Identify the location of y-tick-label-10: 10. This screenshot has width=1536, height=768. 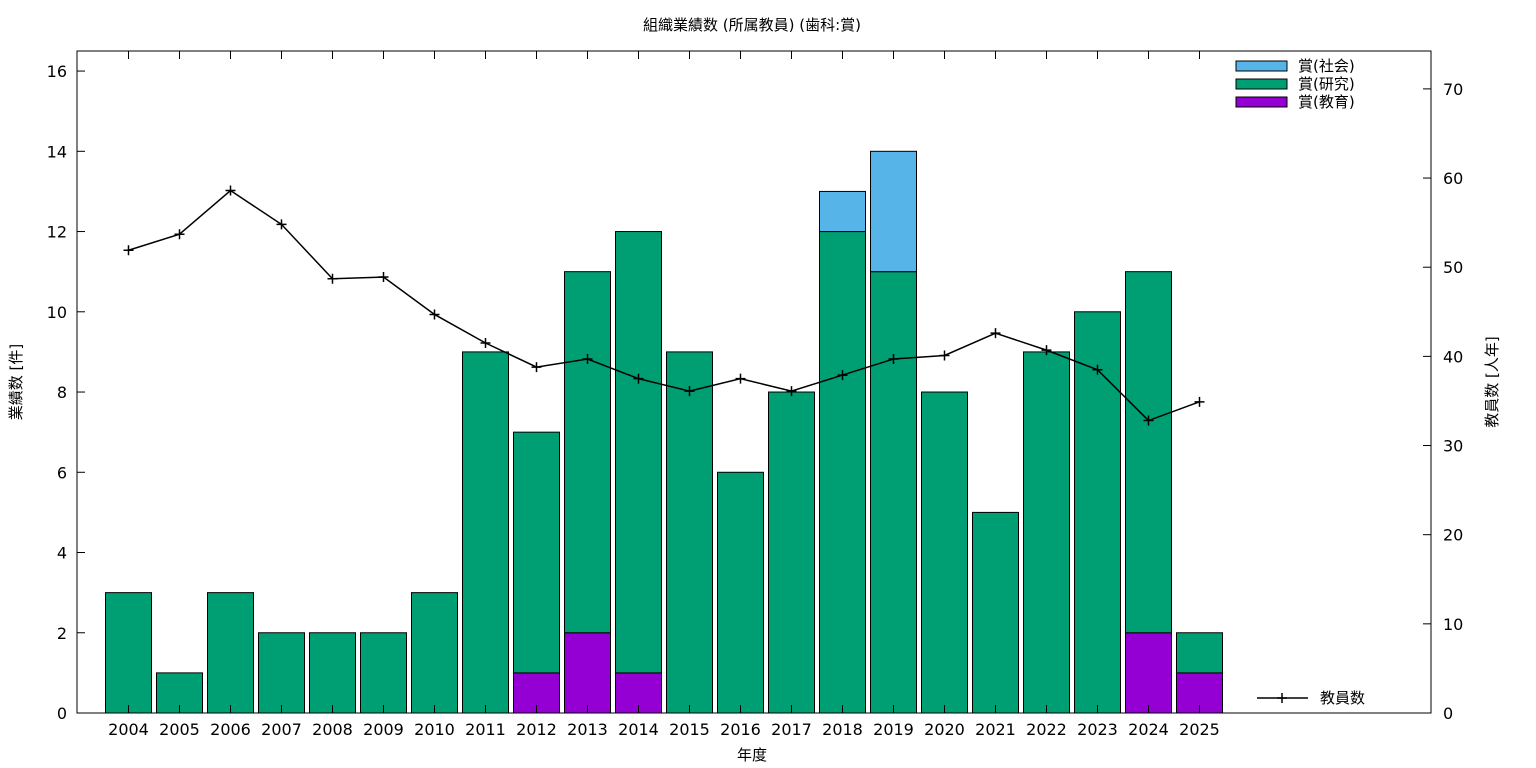
(57, 312).